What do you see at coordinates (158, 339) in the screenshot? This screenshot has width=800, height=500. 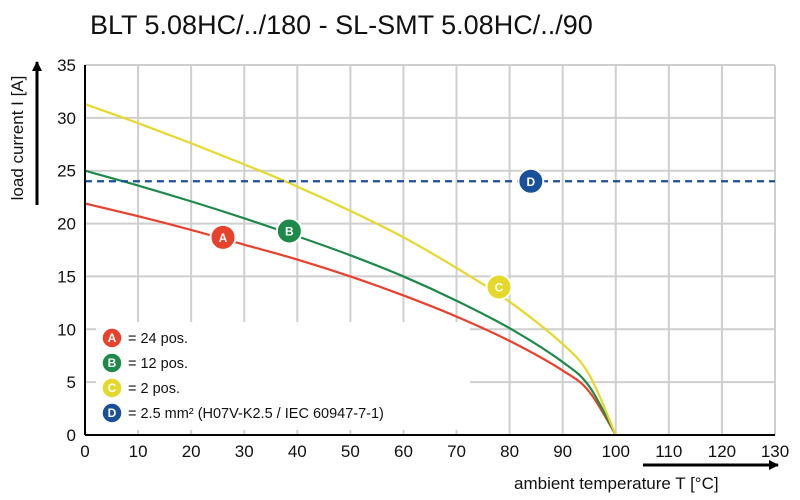 I see `legend-a-text: = 24 pos.` at bounding box center [158, 339].